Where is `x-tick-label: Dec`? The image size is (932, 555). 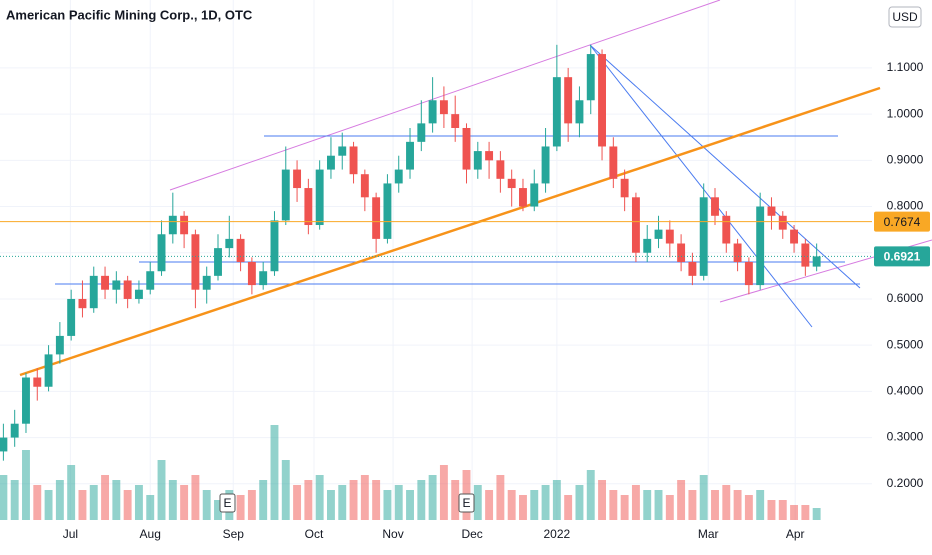 x-tick-label: Dec is located at coordinates (471, 534).